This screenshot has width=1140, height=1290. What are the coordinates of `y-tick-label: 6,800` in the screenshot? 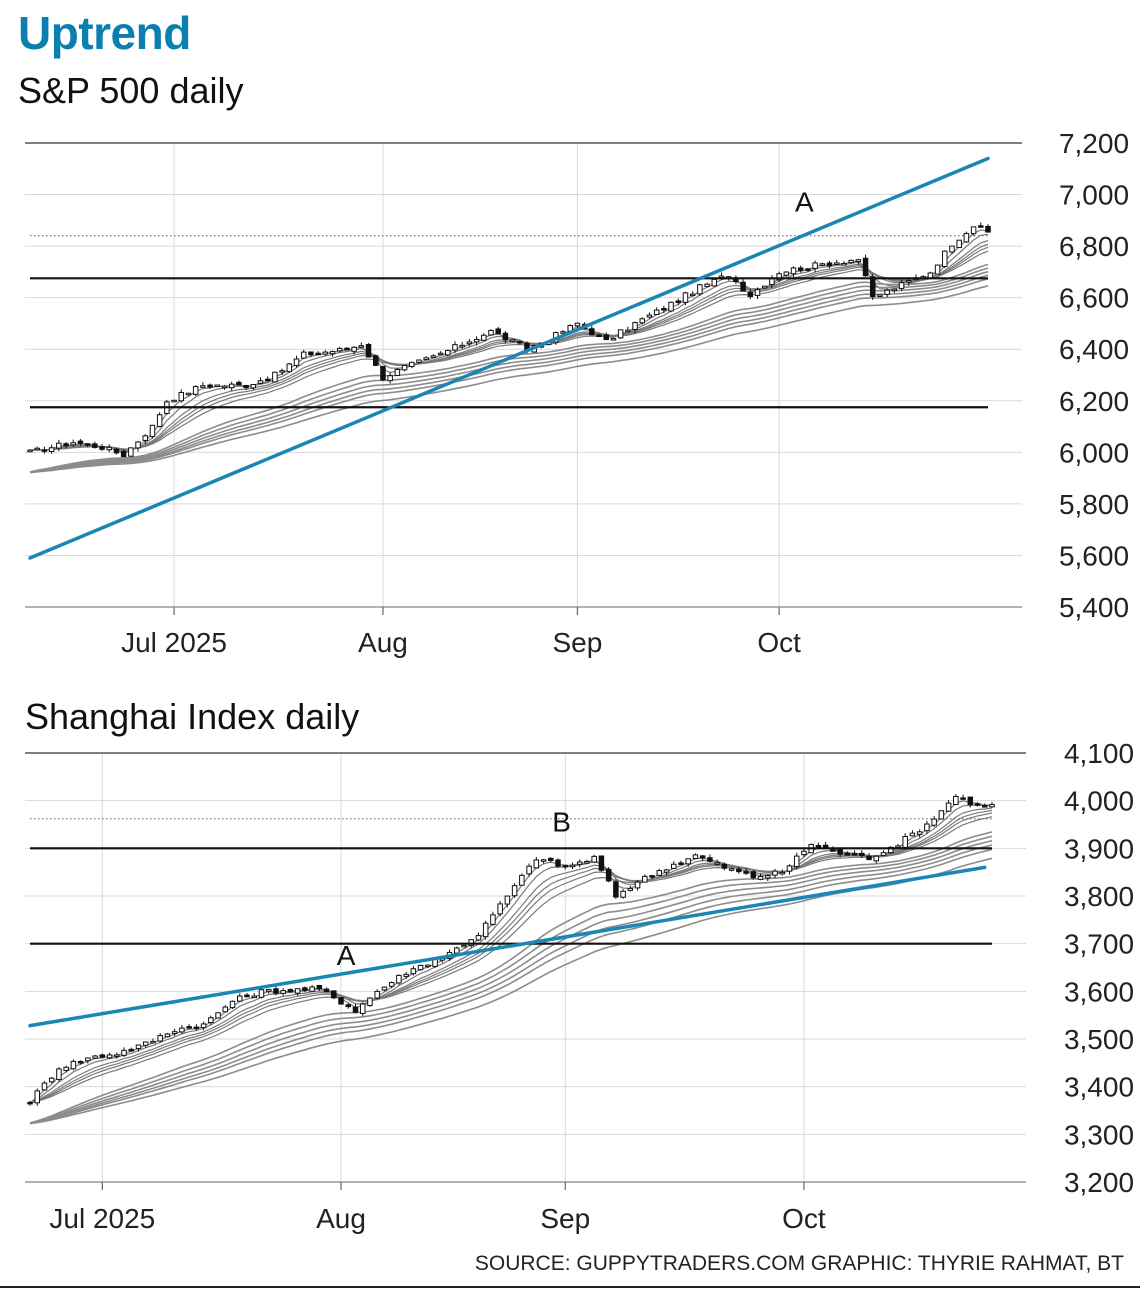 It's located at (1094, 246).